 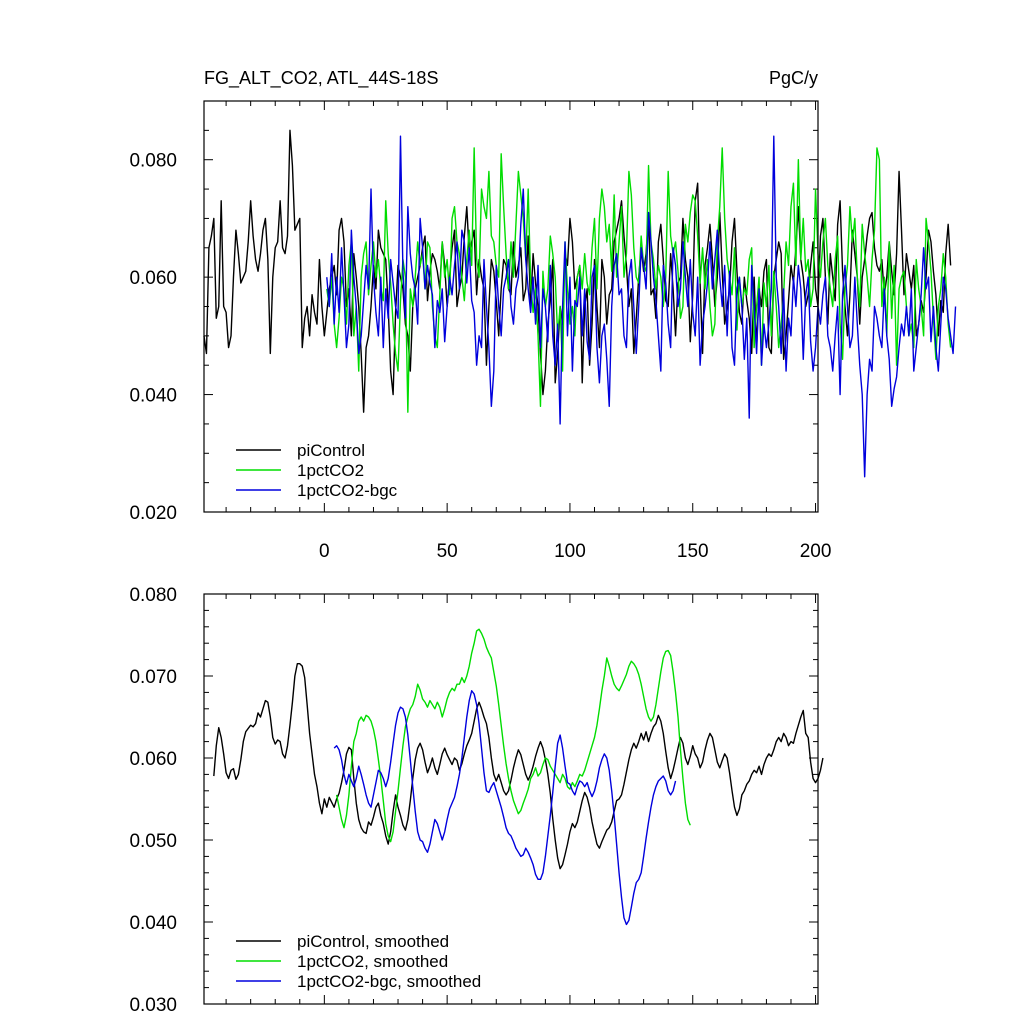 What do you see at coordinates (513, 735) in the screenshot?
I see `series-line-1pctco2-smoothed` at bounding box center [513, 735].